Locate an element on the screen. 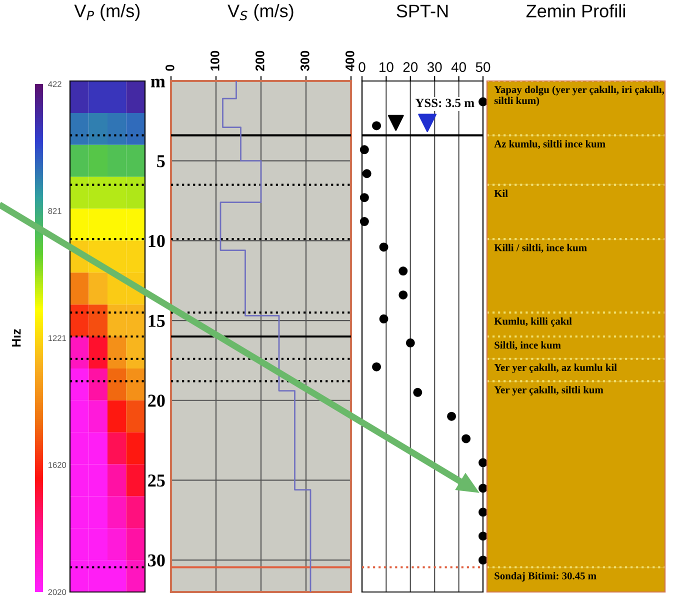 The height and width of the screenshot is (598, 673). x-tick-label: 100 is located at coordinates (215, 60).